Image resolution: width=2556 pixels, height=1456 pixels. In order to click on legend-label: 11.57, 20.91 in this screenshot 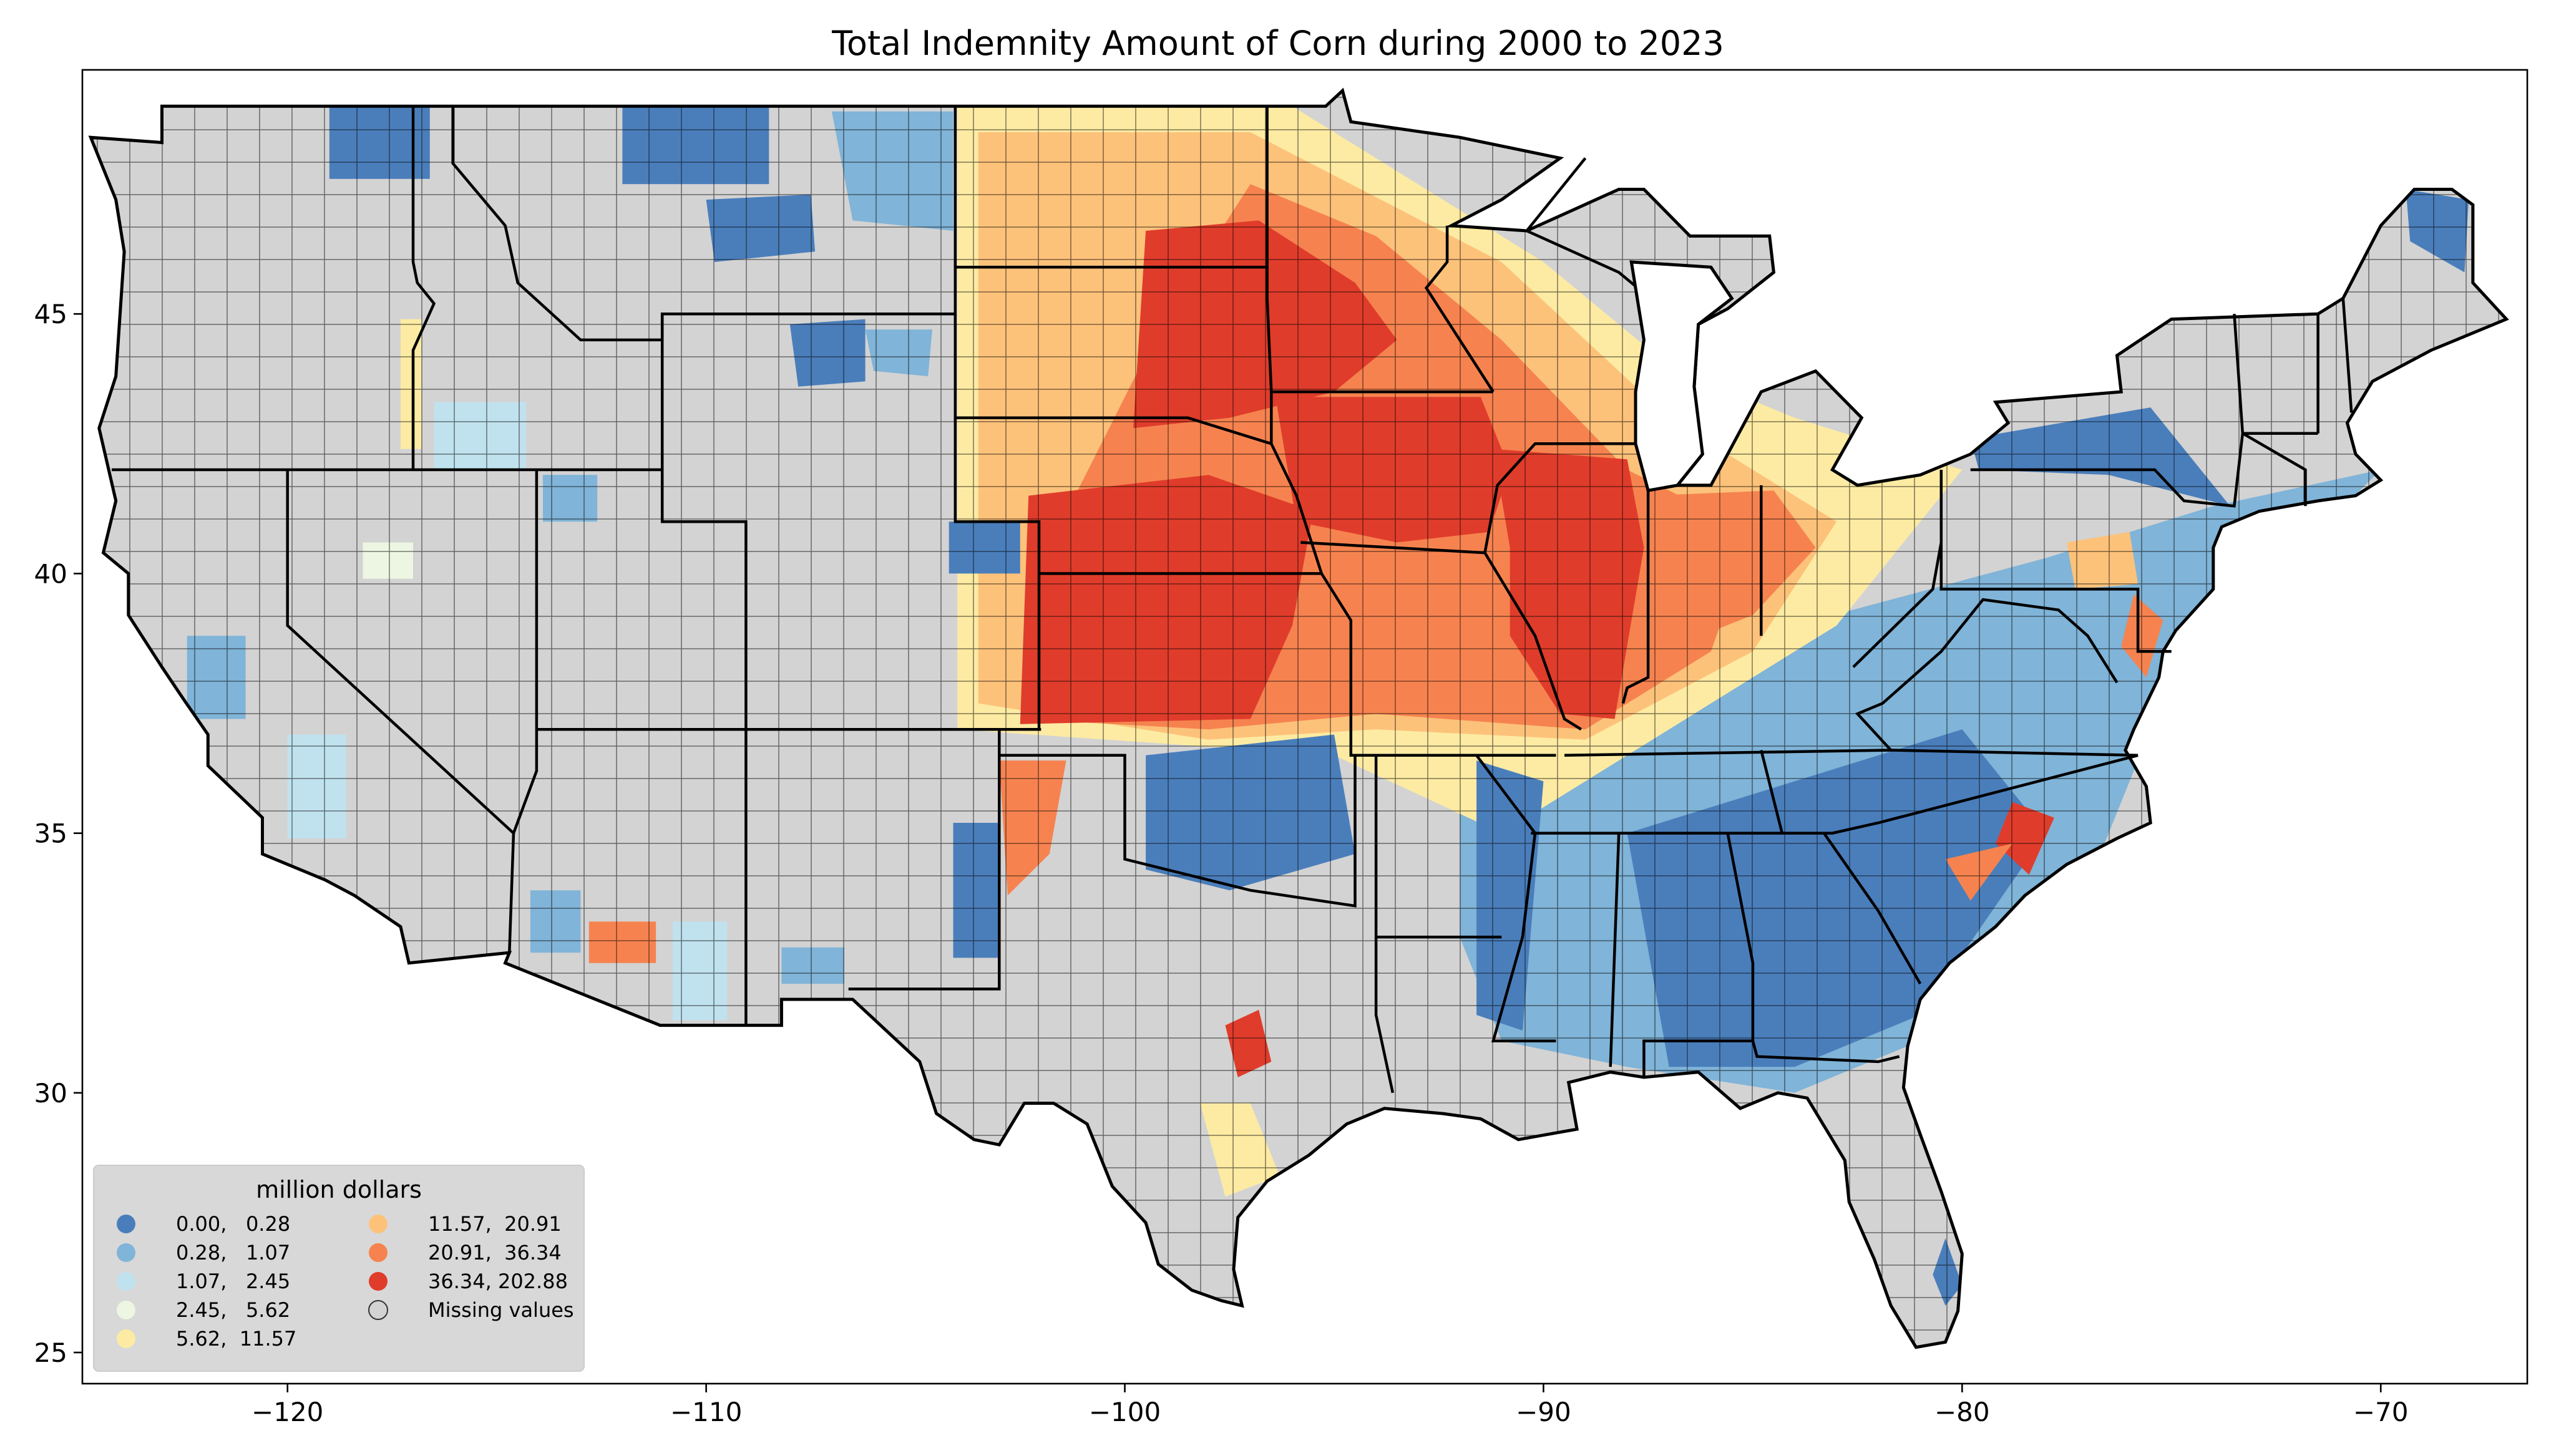, I will do `click(495, 1224)`.